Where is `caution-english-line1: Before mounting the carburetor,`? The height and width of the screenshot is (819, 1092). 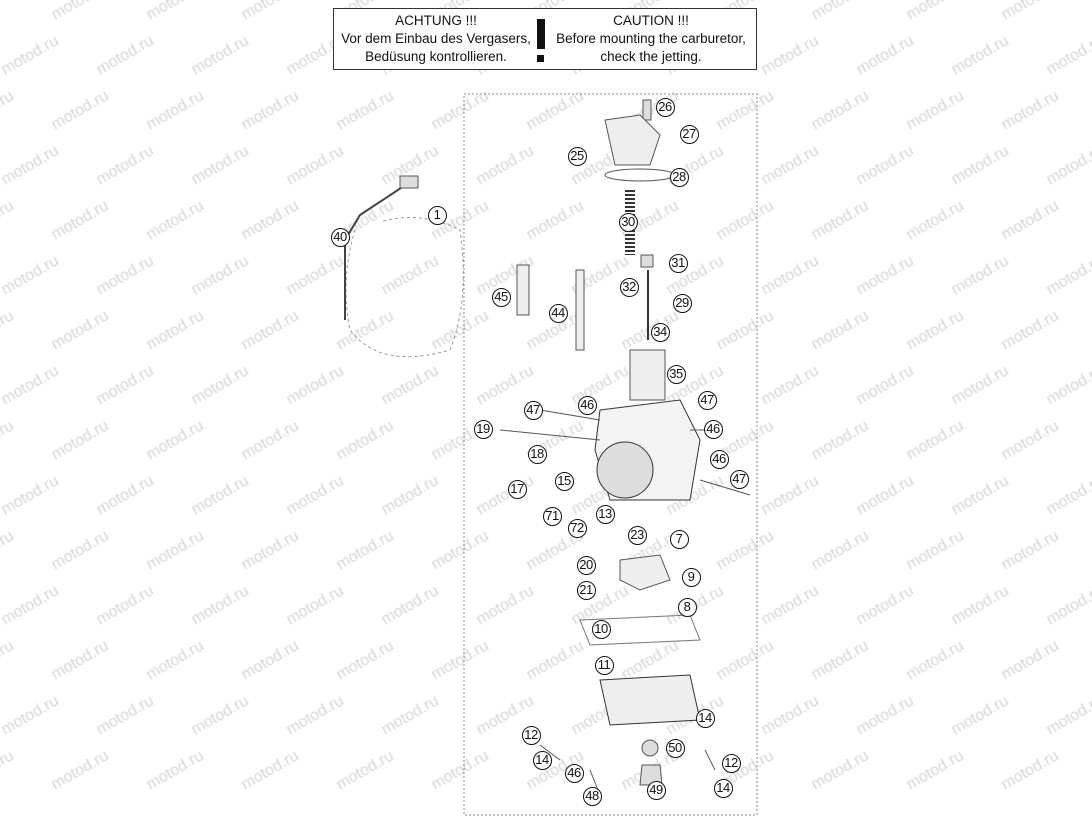 caution-english-line1: Before mounting the carburetor, is located at coordinates (651, 38).